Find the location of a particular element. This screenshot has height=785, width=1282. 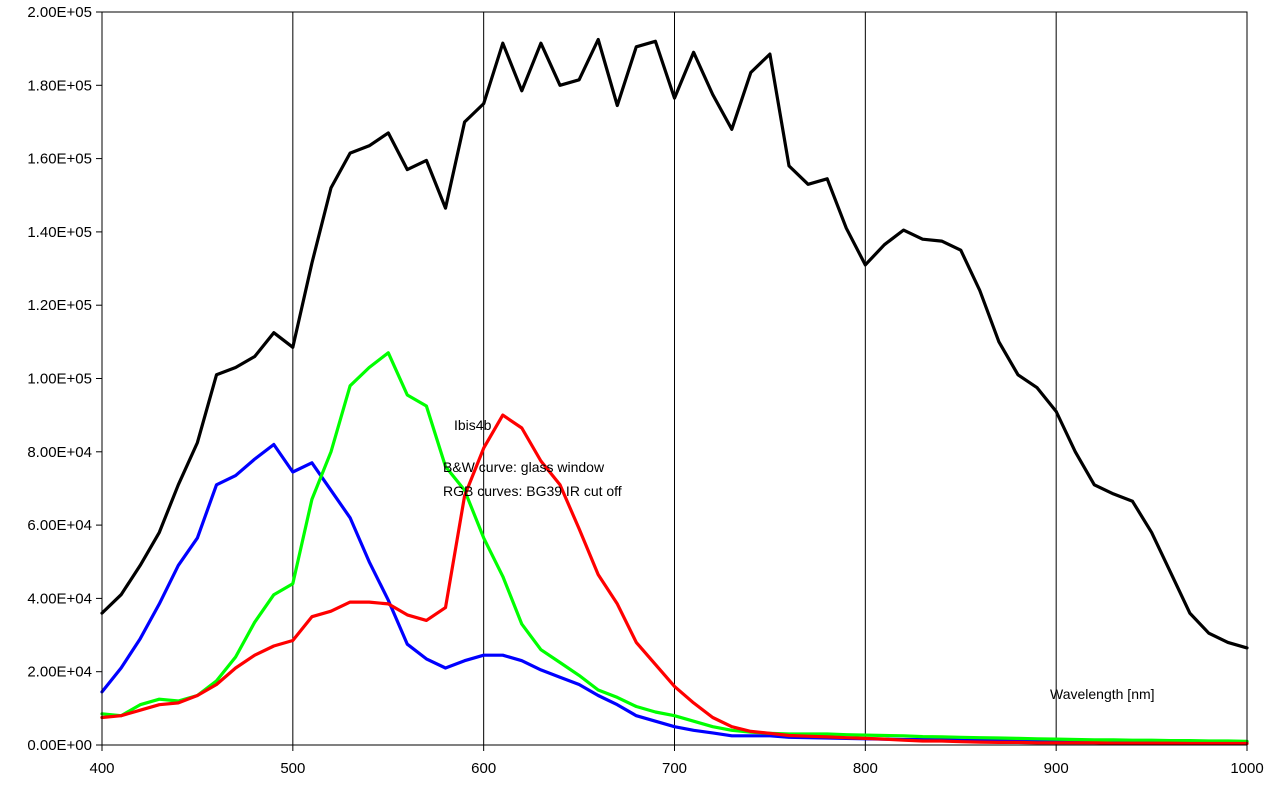

annotation-sensor: Ibis4b is located at coordinates (473, 425).